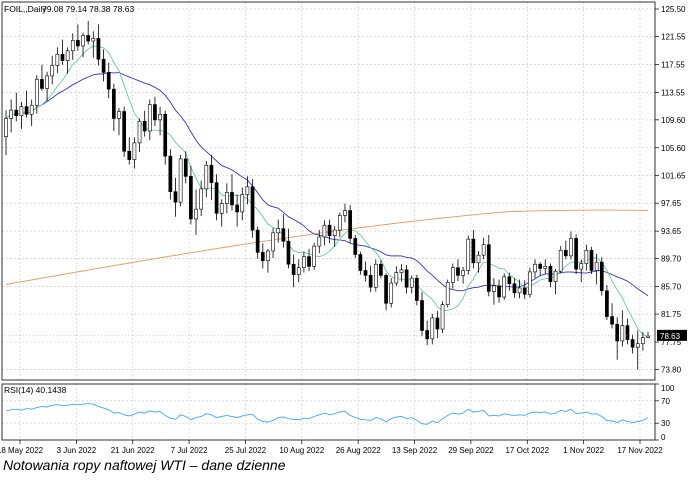 The height and width of the screenshot is (482, 688). I want to click on x-tick-label: 25 Jul 2022, so click(246, 450).